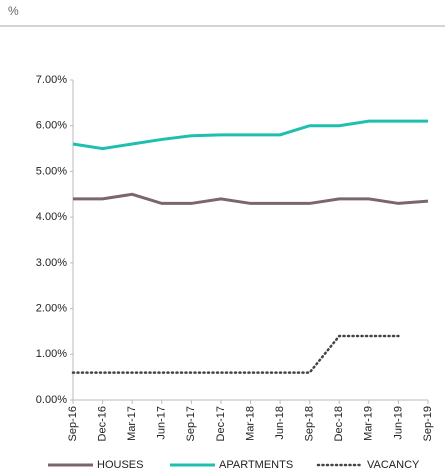 This screenshot has height=474, width=445. I want to click on unit-label: %, so click(13, 11).